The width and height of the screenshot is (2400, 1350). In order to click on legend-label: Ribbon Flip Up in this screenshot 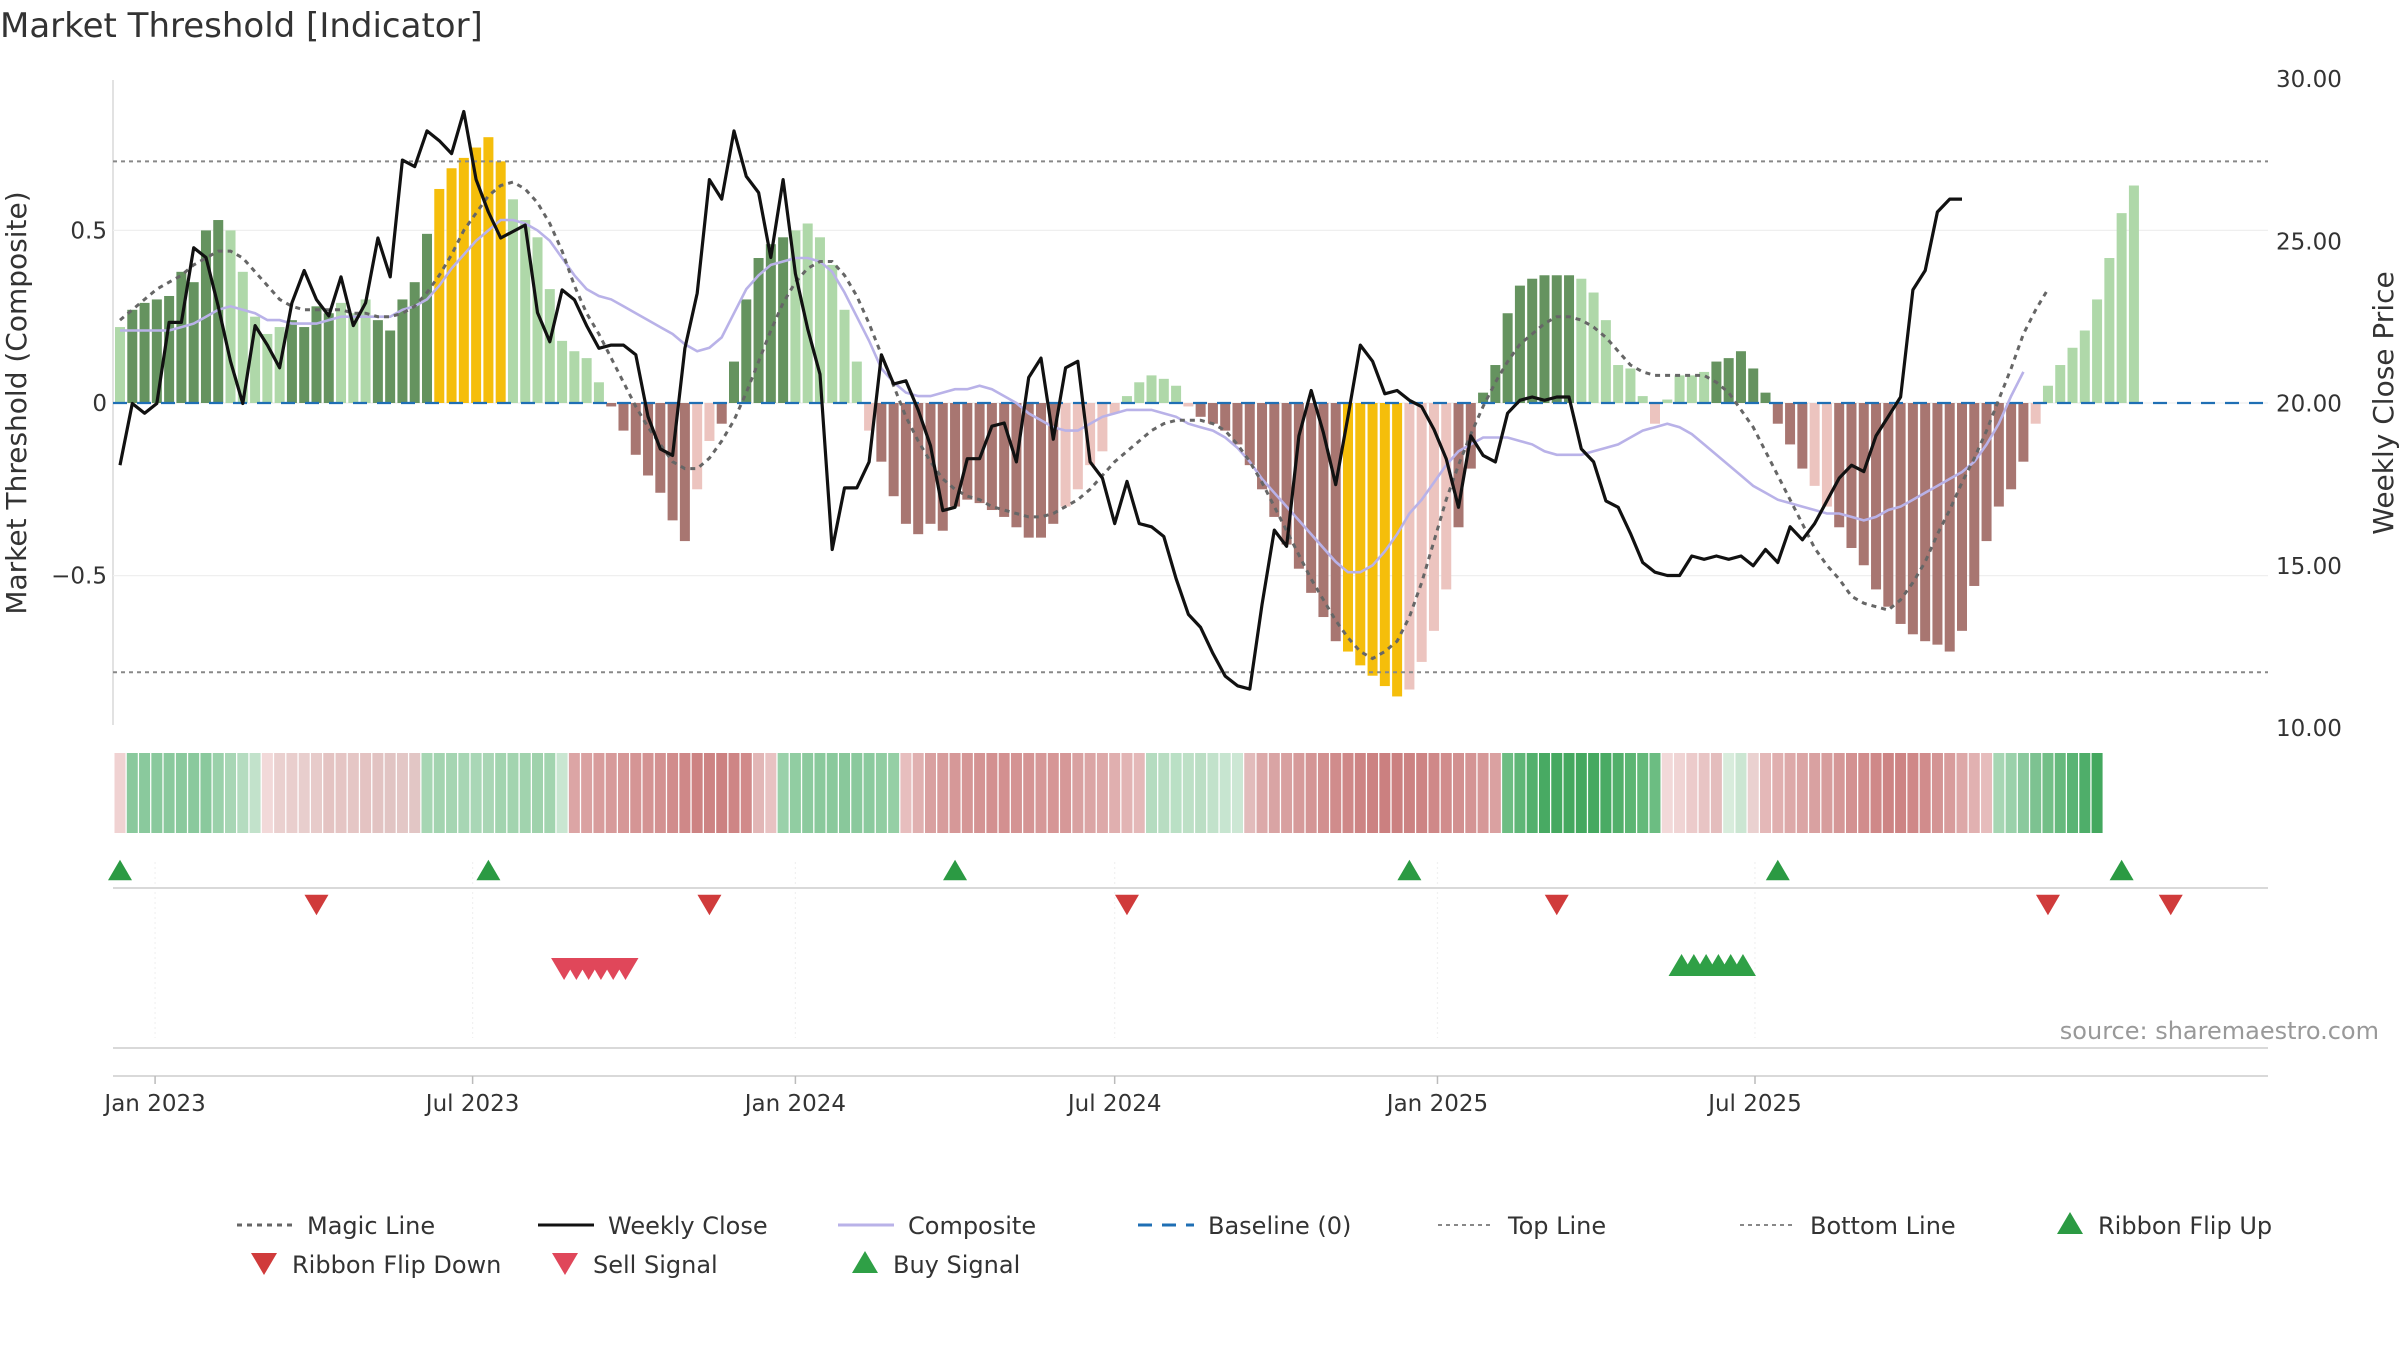, I will do `click(2185, 1226)`.